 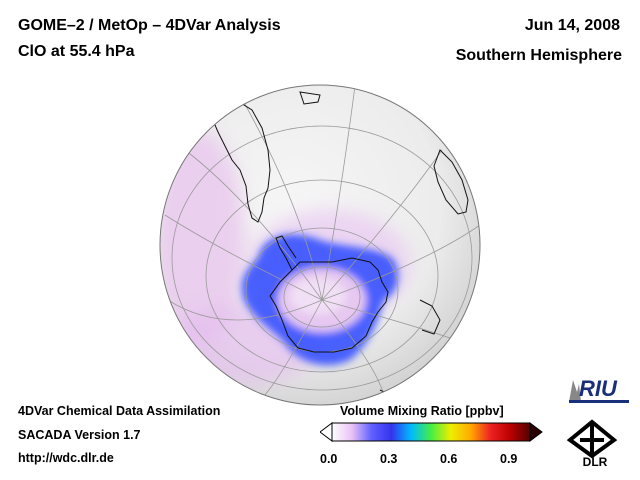 I want to click on colorbar-min-arrow, so click(x=326, y=432).